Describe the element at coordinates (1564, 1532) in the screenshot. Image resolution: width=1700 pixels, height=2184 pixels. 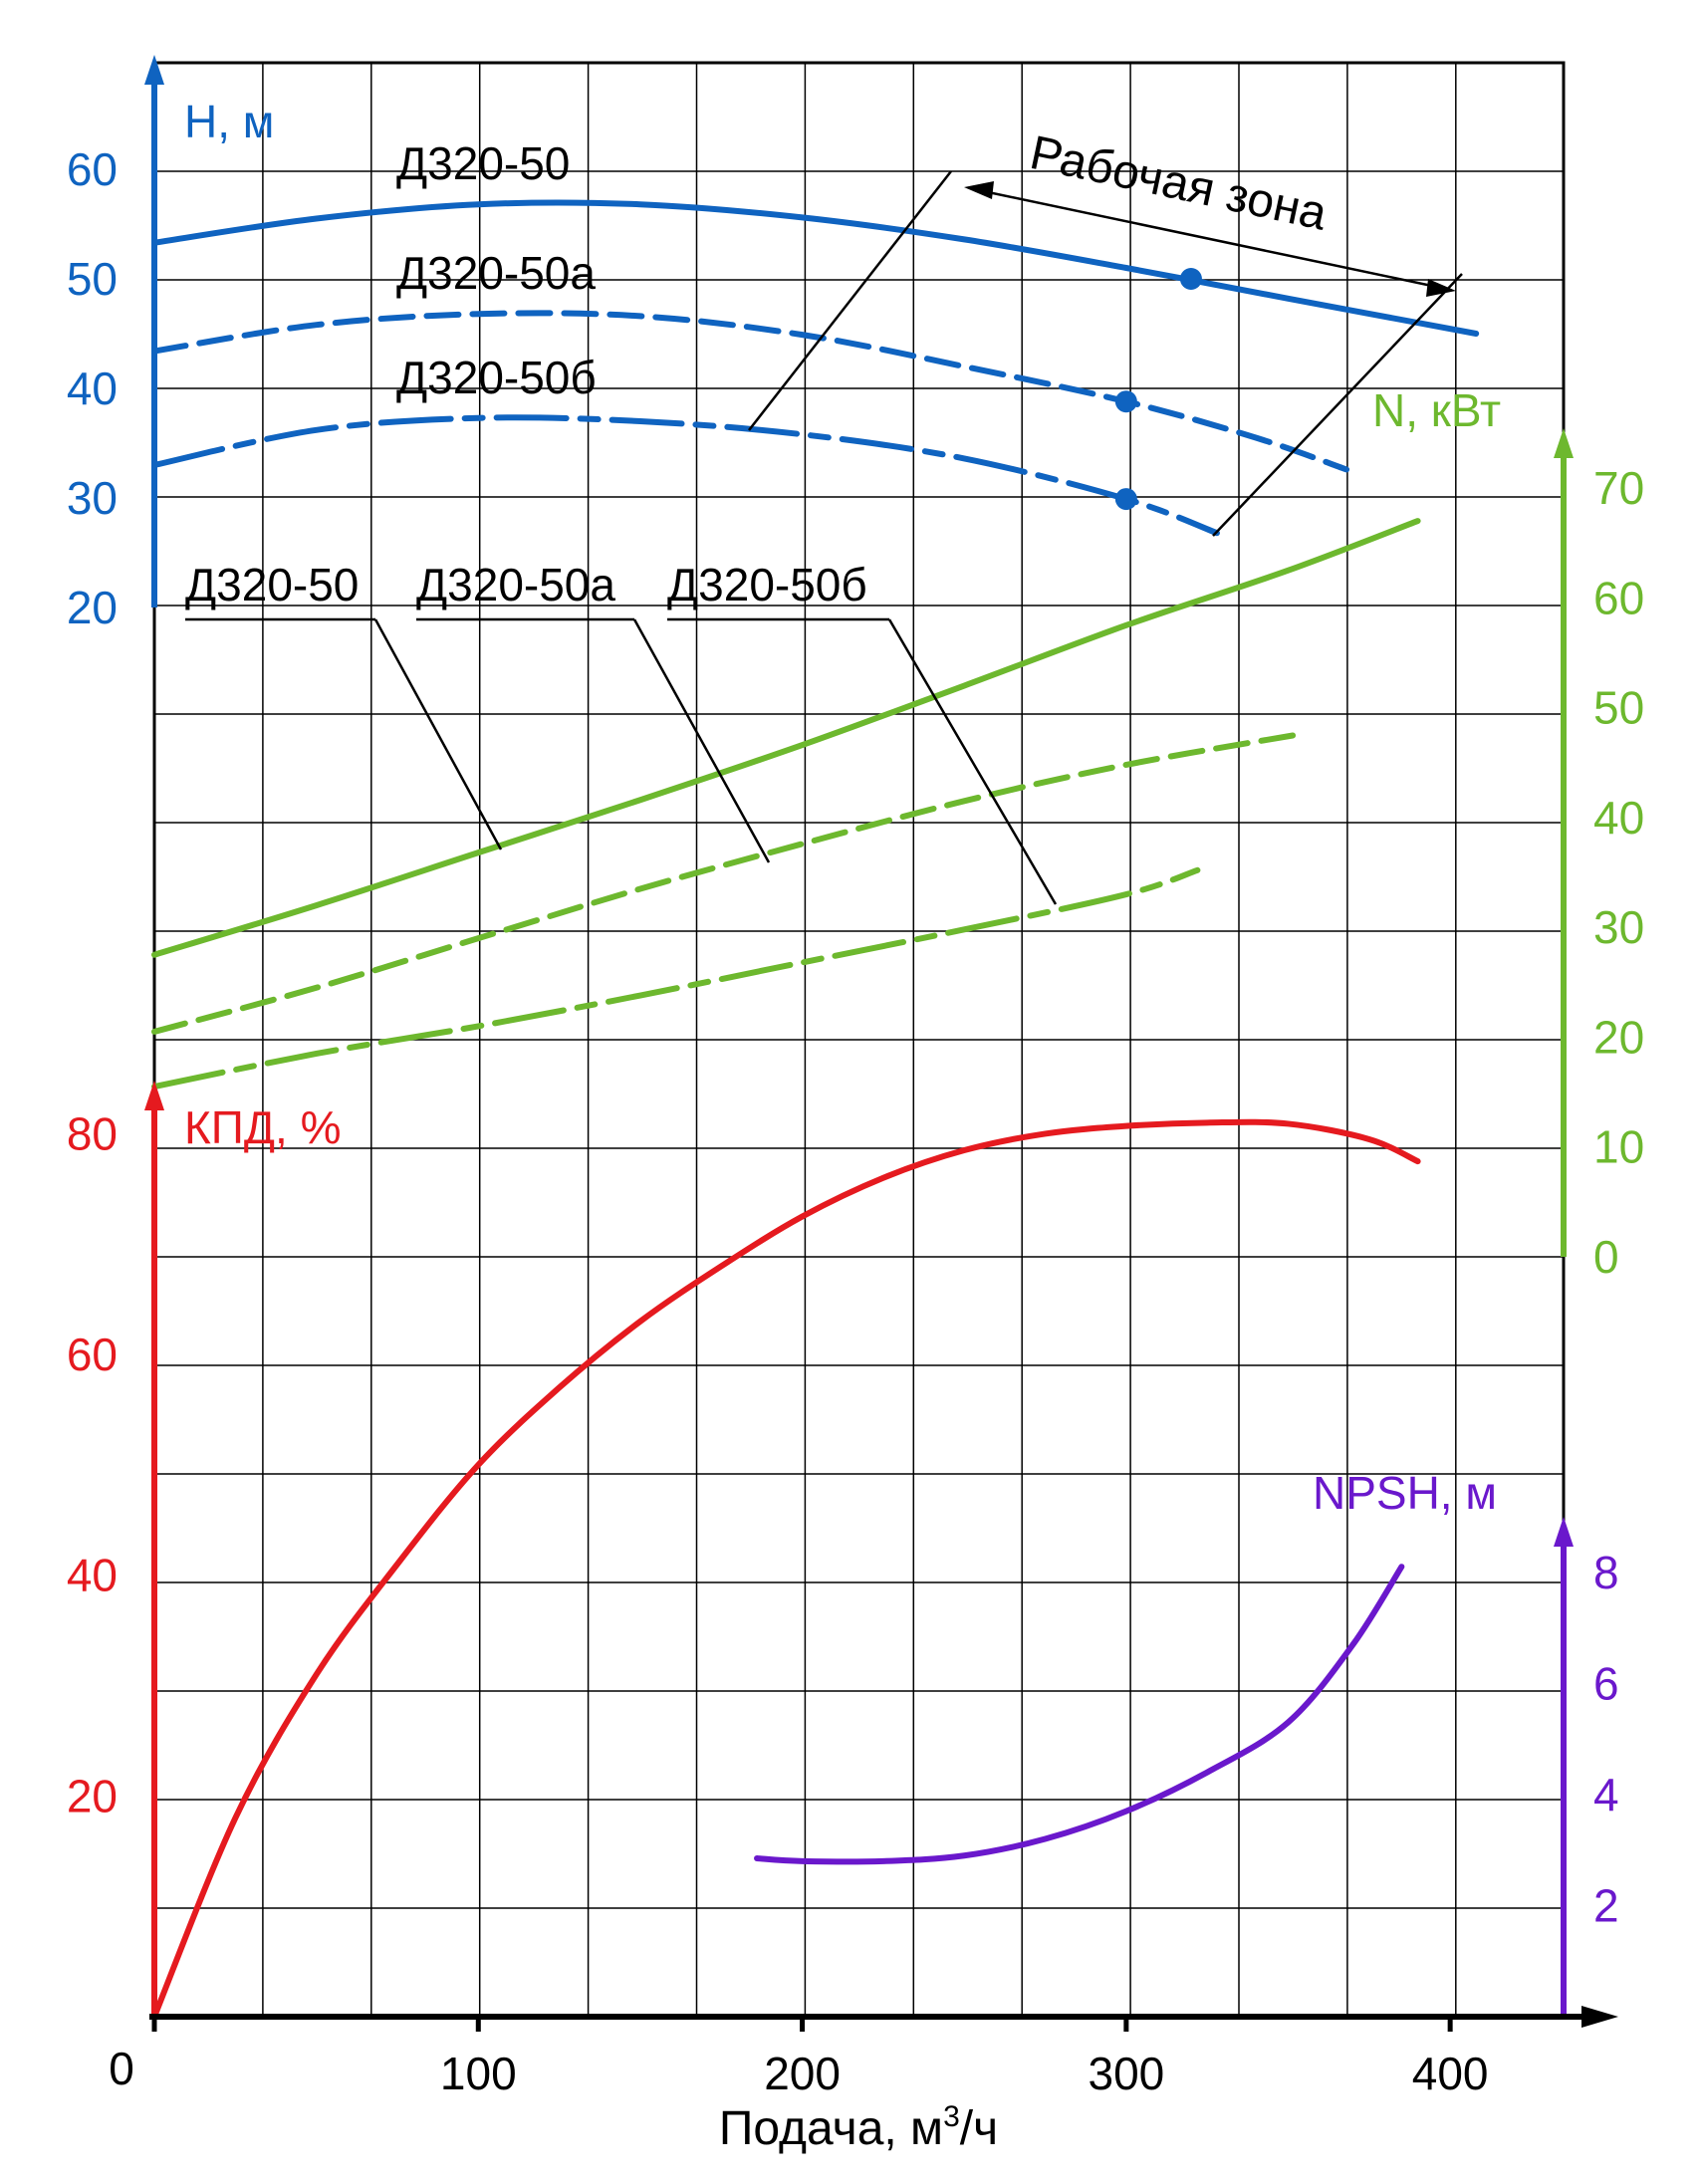
I see `npsh-axis-arrow` at that location.